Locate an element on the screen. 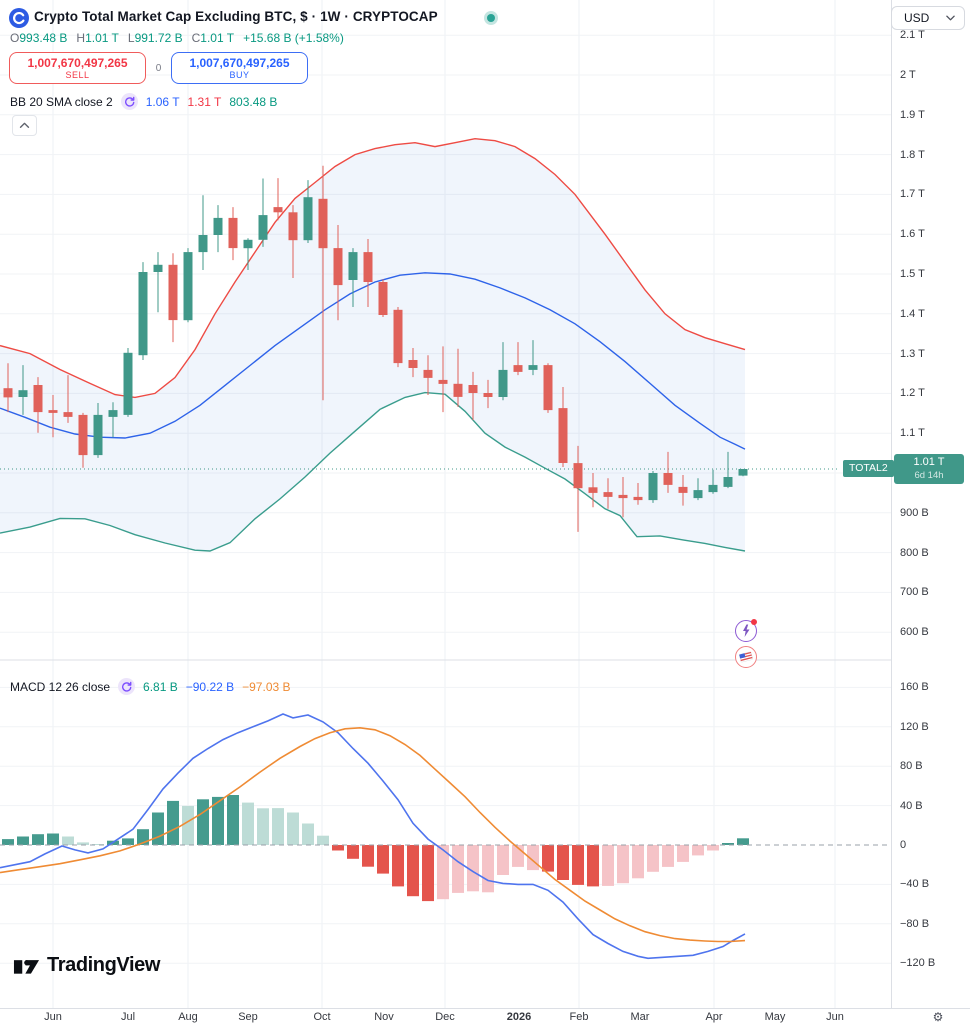 The image size is (970, 1024). region-flag-button is located at coordinates (746, 657).